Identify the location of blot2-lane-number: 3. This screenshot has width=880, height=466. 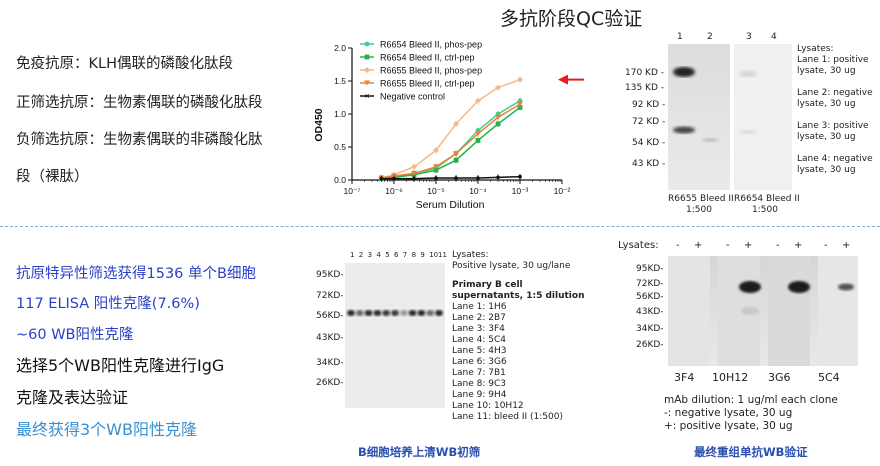
(370, 255).